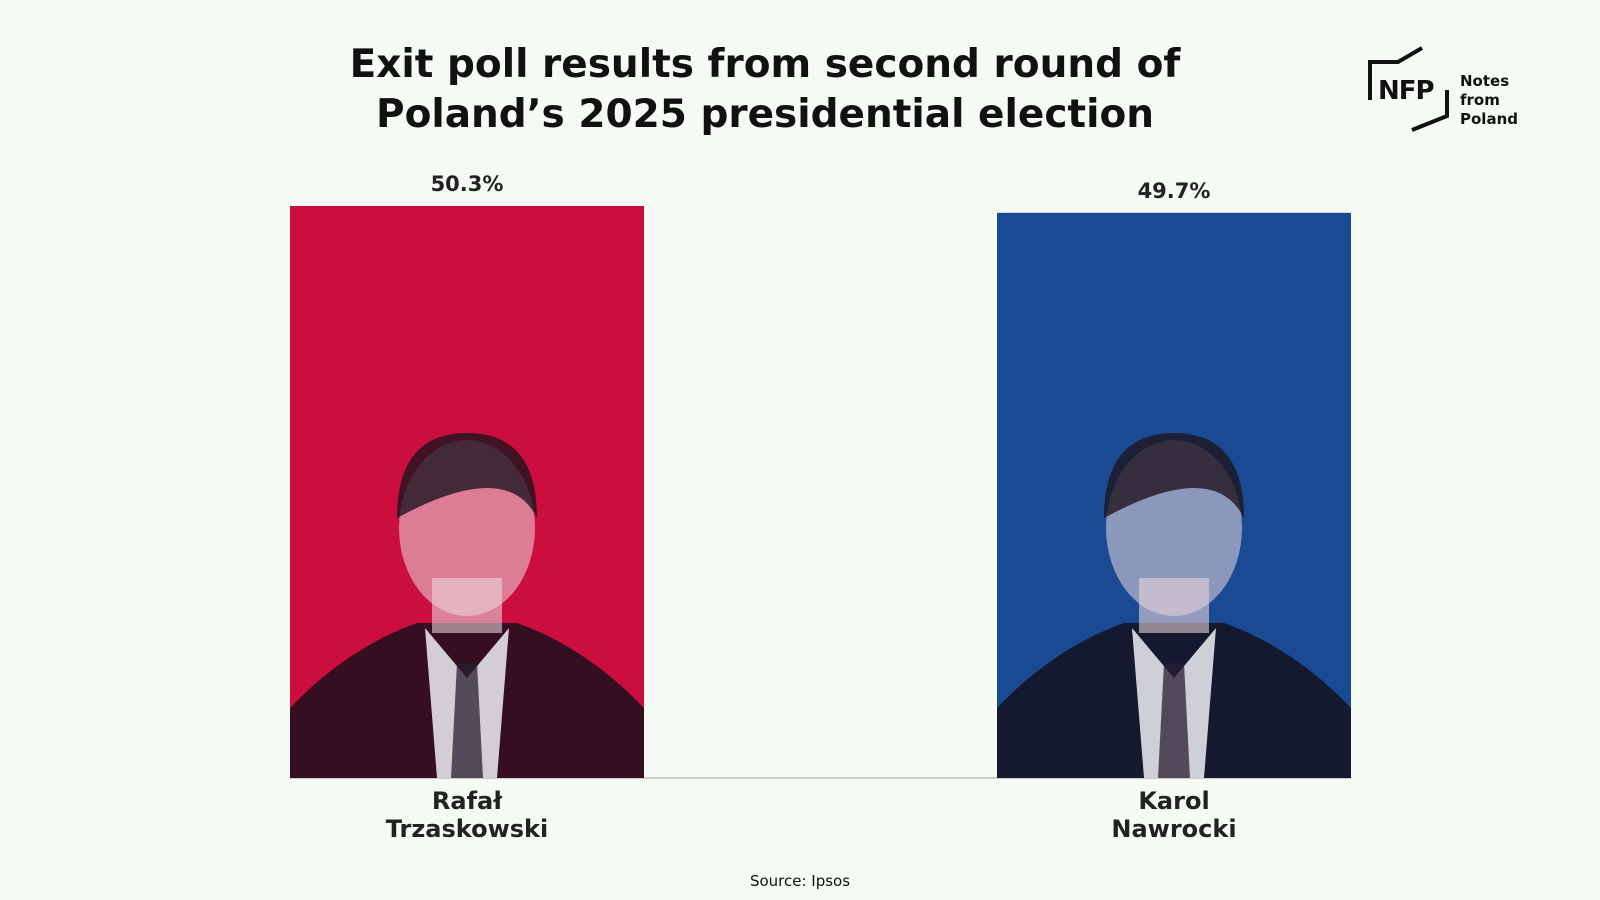 Image resolution: width=1600 pixels, height=900 pixels. Describe the element at coordinates (1174, 815) in the screenshot. I see `x-tick-label: Karol Nawrocki` at that location.